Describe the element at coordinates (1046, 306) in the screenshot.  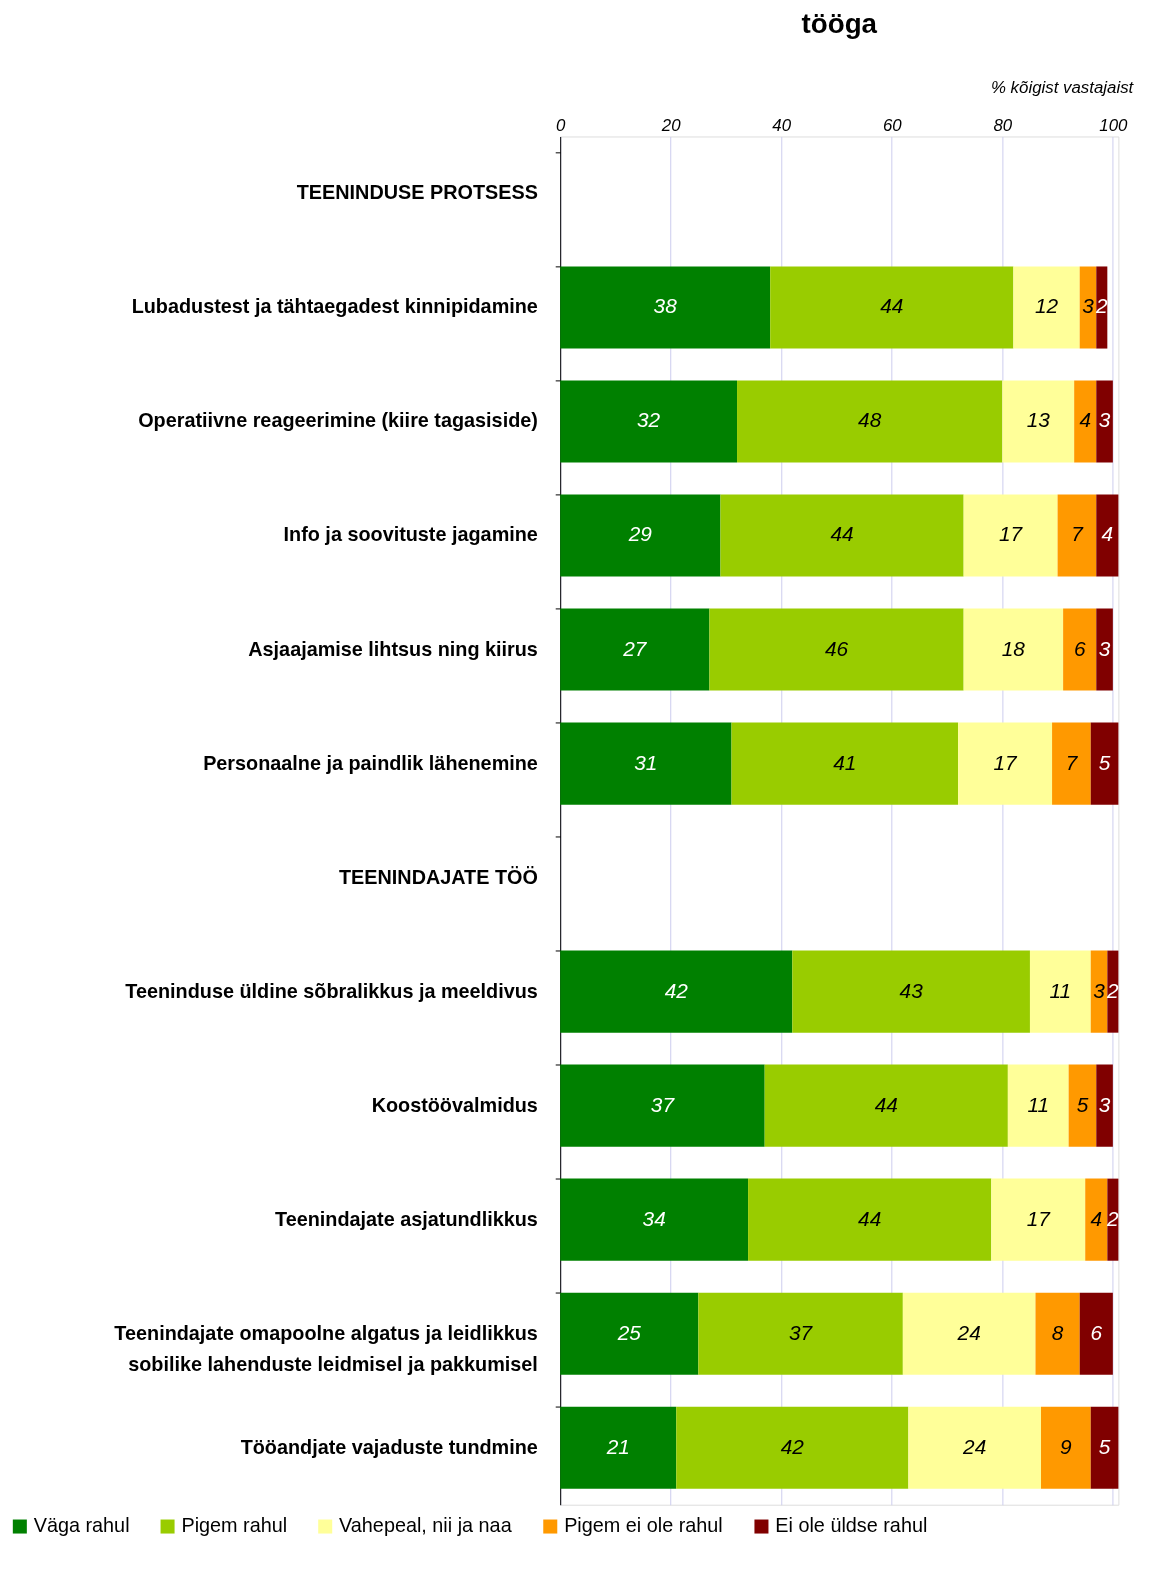
I see `data-label: 12` at that location.